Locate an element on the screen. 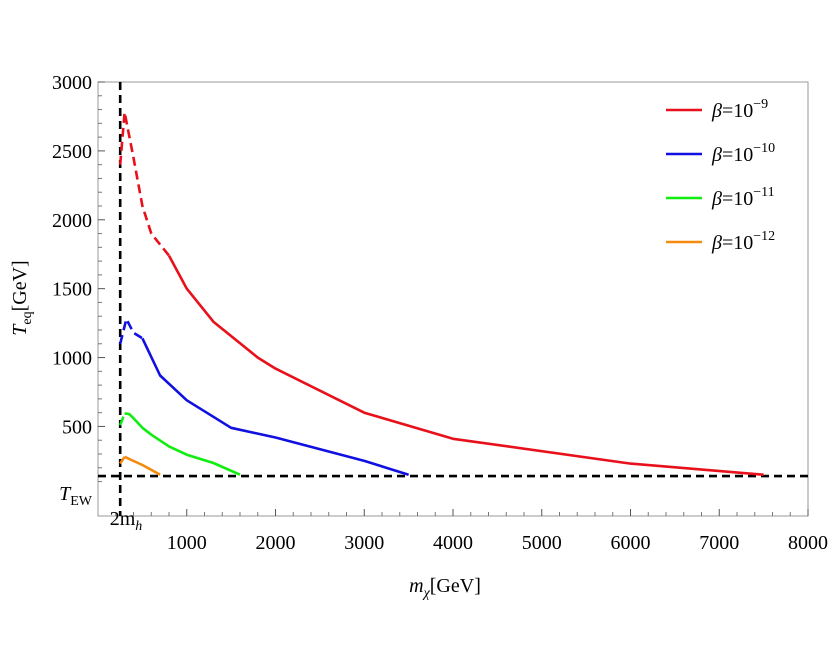 The width and height of the screenshot is (830, 664). two-m-h-label: 2mh is located at coordinates (126, 521).